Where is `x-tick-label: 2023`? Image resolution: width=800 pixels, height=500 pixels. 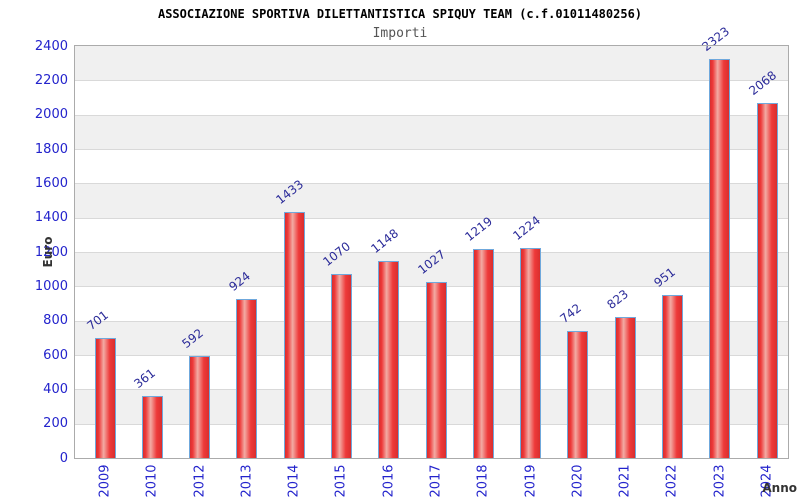
x-tick-label: 2023 is located at coordinates (720, 481).